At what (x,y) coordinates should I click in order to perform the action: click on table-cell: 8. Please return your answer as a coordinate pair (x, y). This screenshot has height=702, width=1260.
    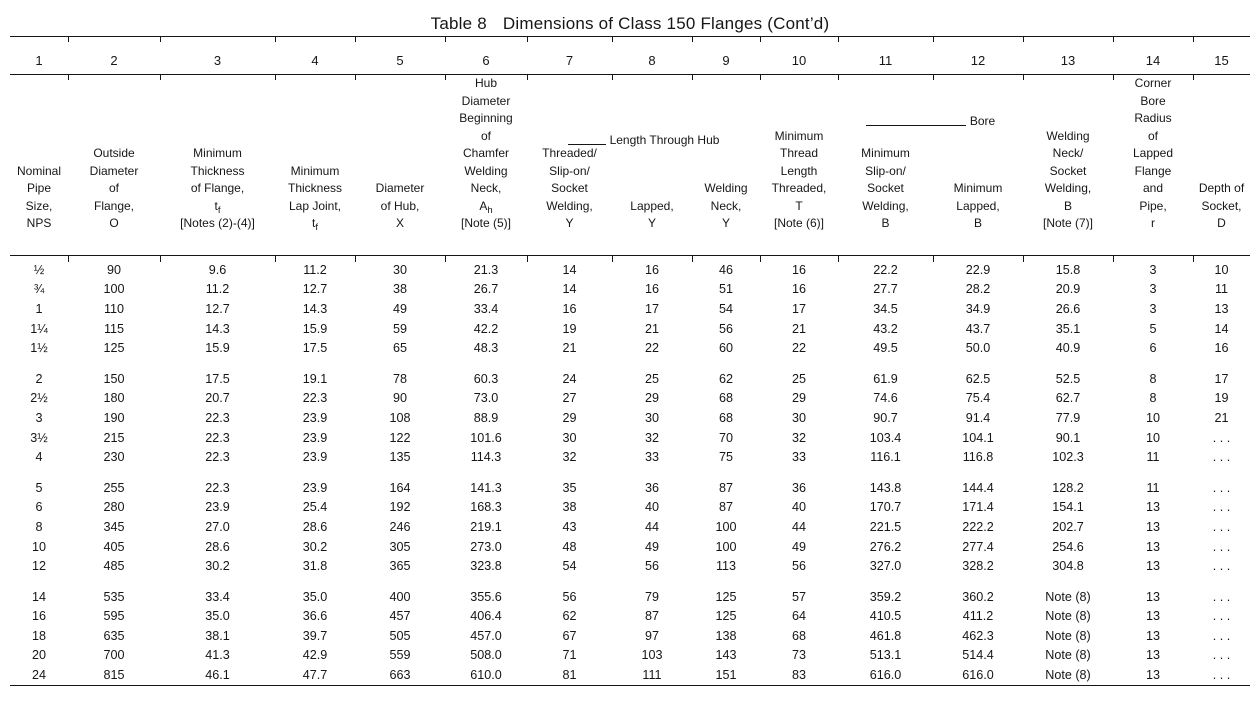
    Looking at the image, I should click on (1153, 378).